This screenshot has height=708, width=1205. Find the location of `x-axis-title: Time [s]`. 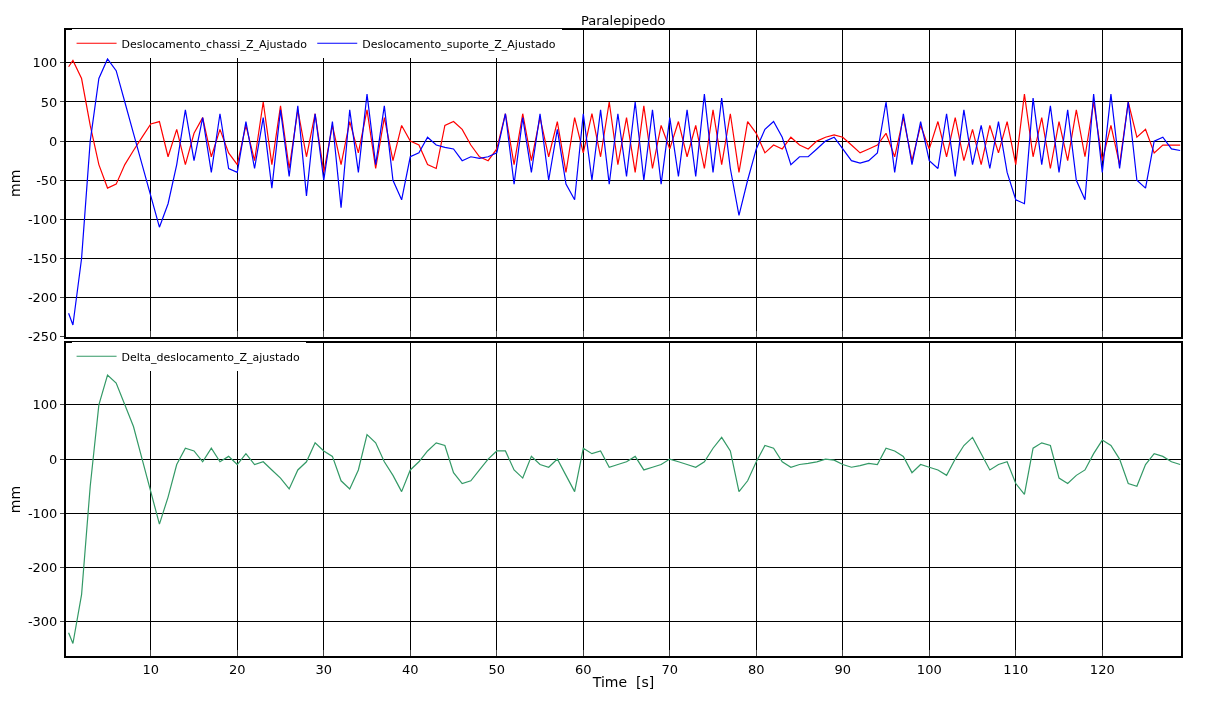

x-axis-title: Time [s] is located at coordinates (623, 682).